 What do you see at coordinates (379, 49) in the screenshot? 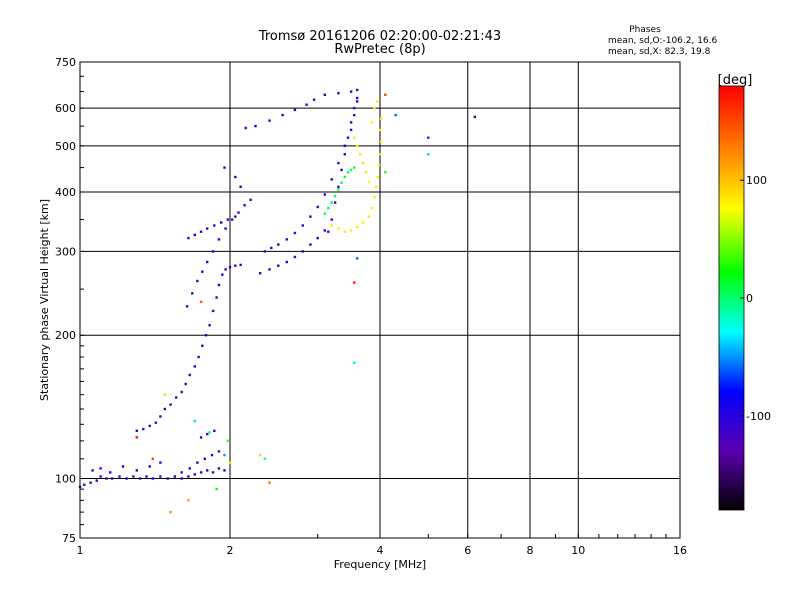
I see `chart-subtitle: RwPretec (8p)` at bounding box center [379, 49].